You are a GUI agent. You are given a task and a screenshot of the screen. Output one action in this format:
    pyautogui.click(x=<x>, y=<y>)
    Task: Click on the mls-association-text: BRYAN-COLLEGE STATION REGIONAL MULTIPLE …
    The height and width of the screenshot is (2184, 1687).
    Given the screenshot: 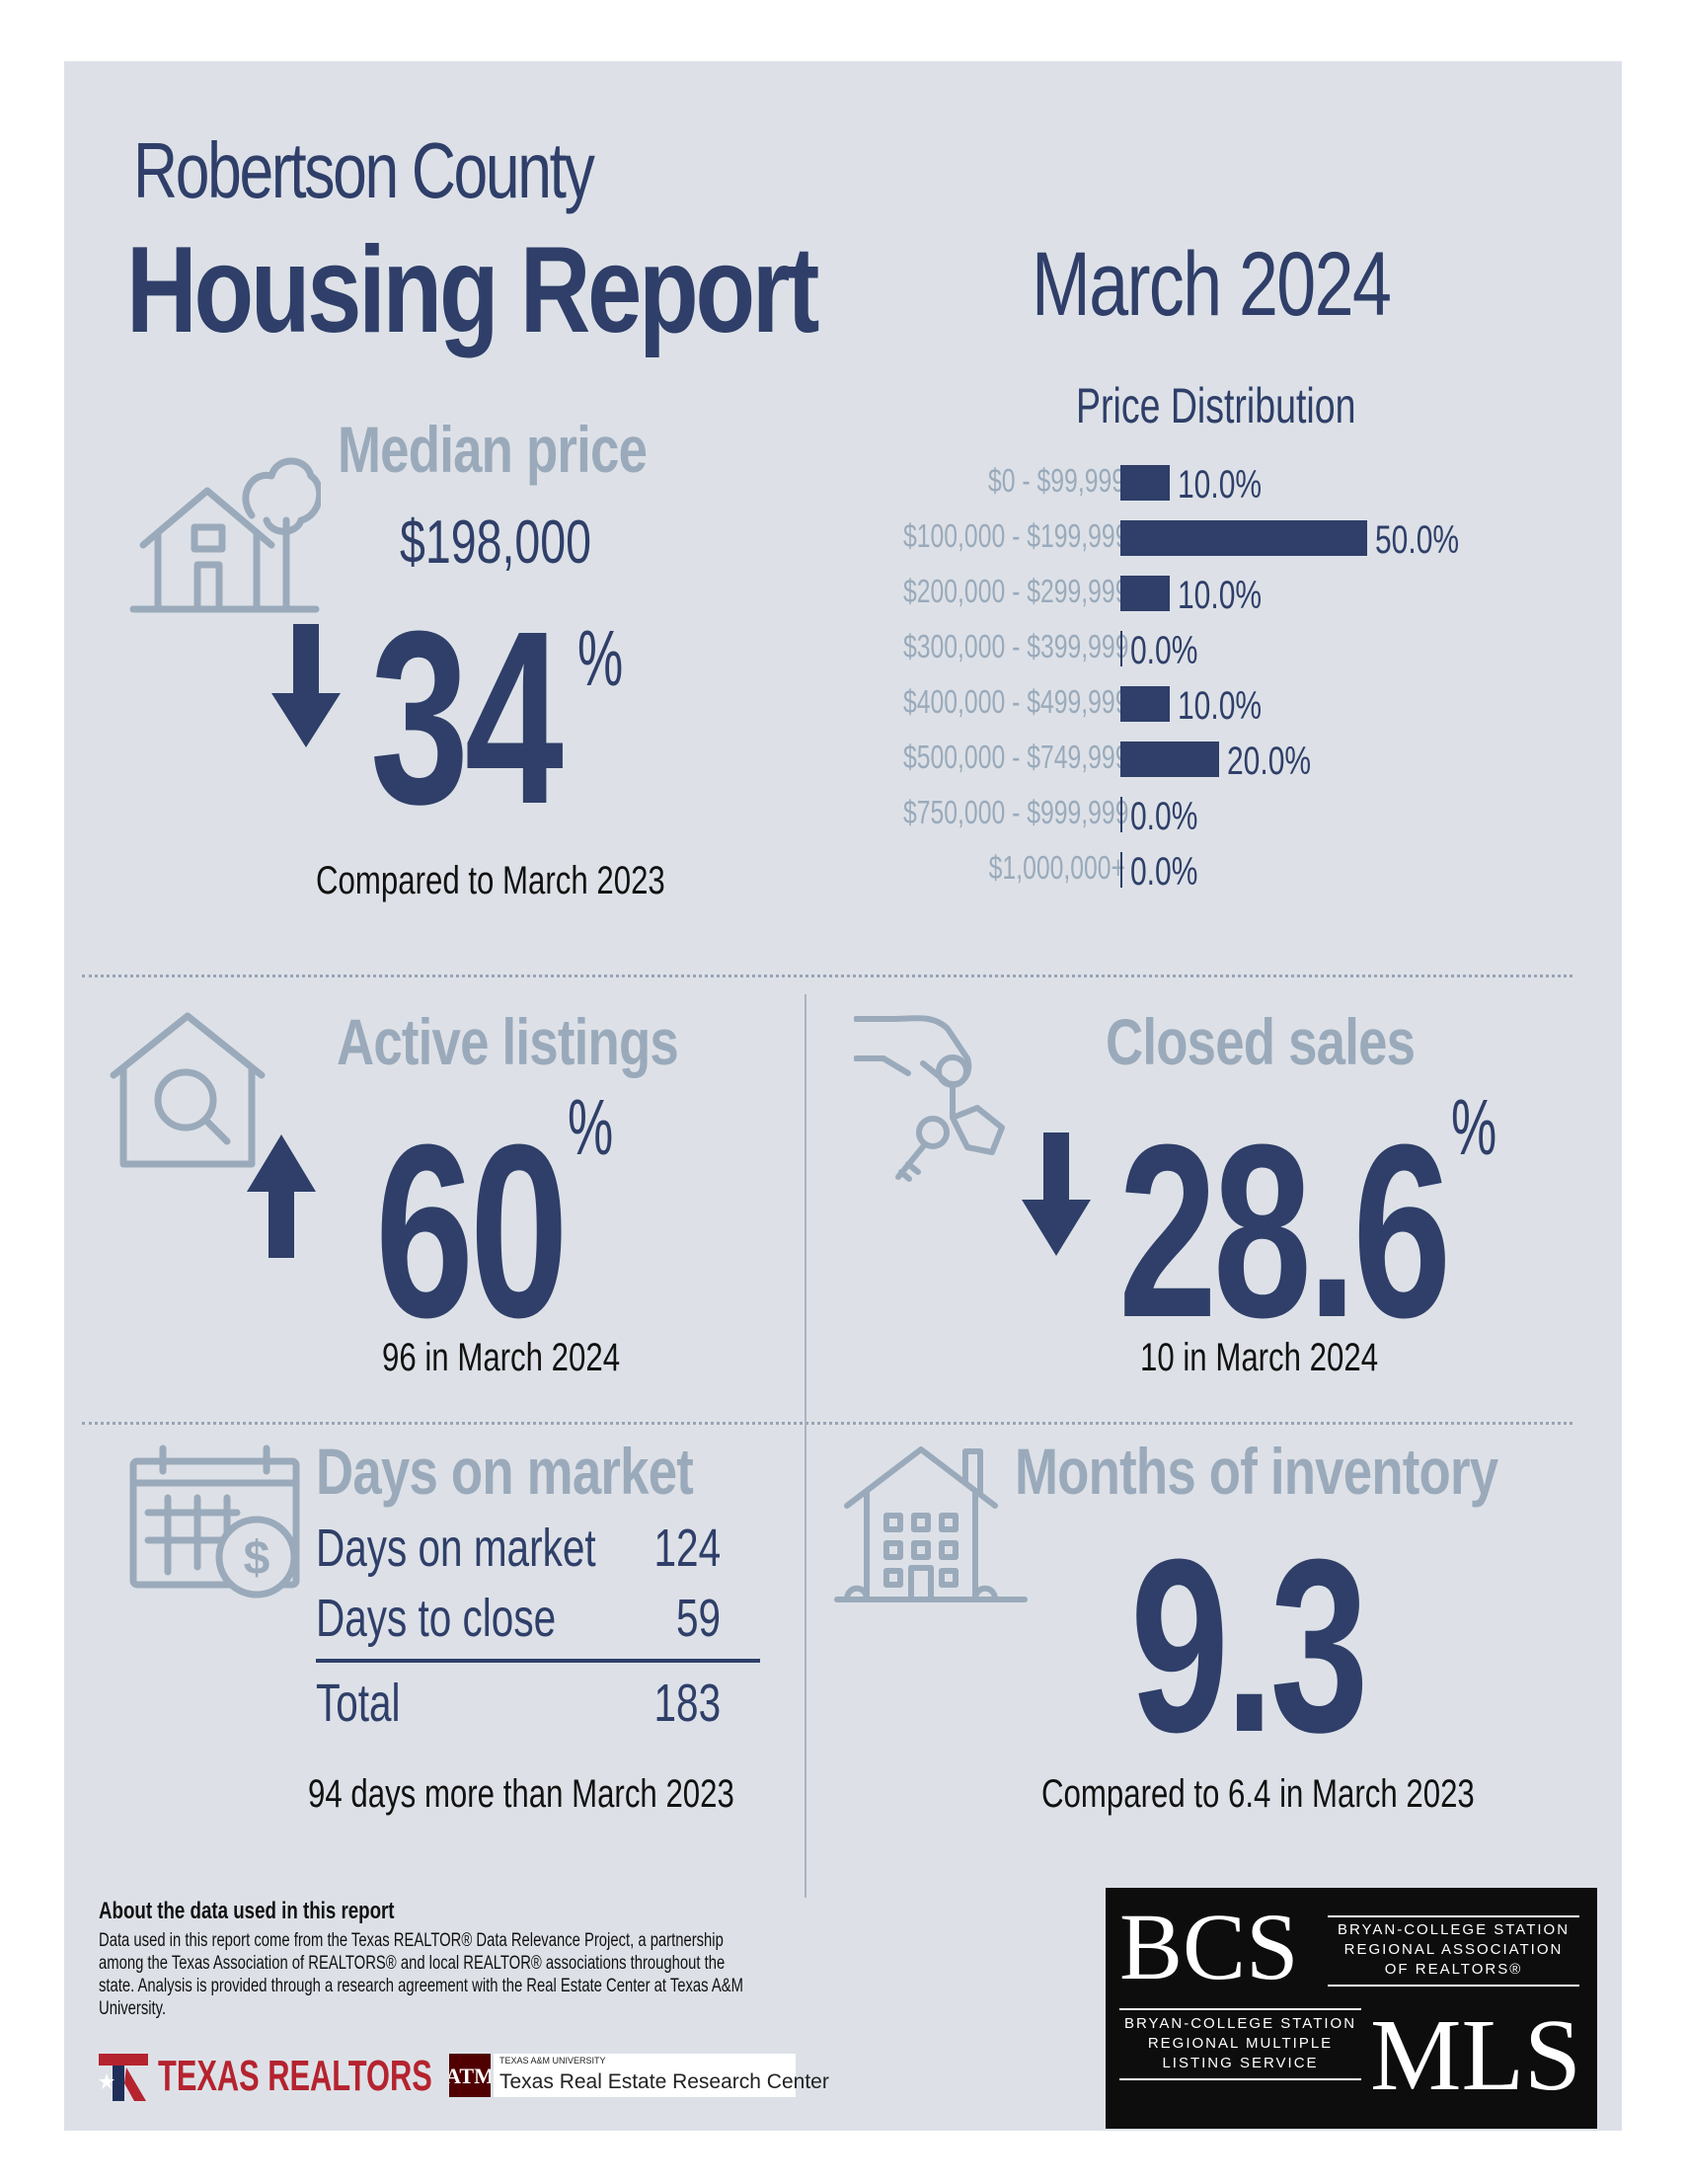 What is the action you would take?
    pyautogui.click(x=1240, y=2043)
    